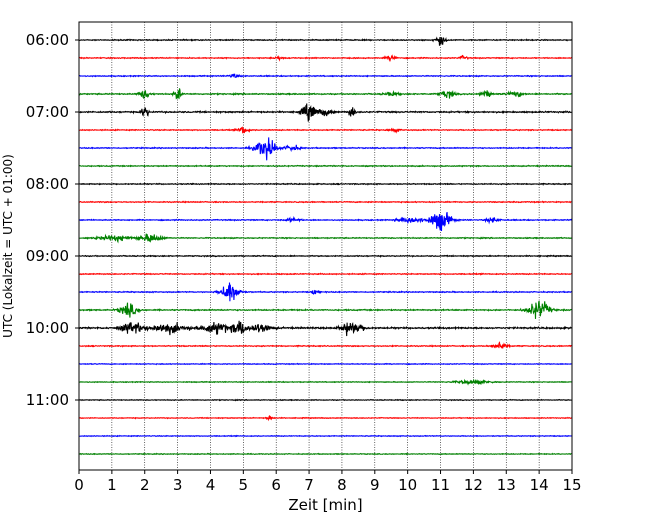 The image size is (650, 520). What do you see at coordinates (440, 485) in the screenshot?
I see `x-tick-label: 11` at bounding box center [440, 485].